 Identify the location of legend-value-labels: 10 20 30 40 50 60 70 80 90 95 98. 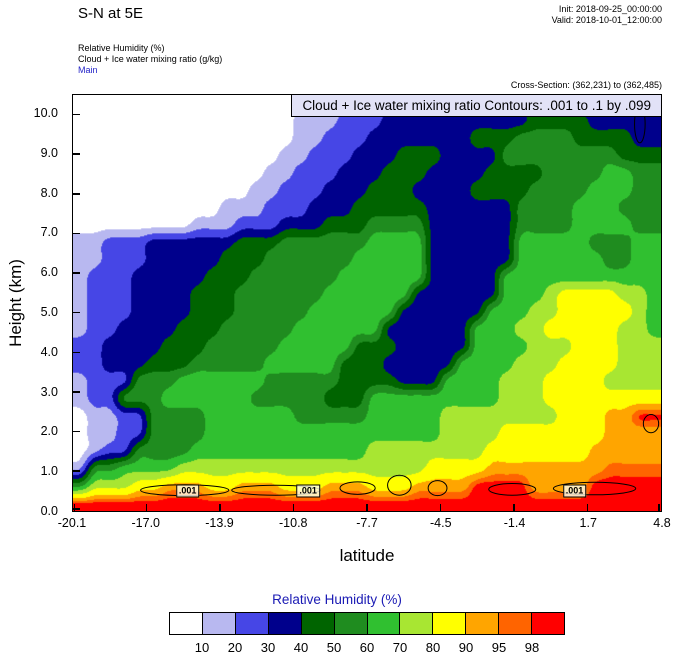
(367, 648).